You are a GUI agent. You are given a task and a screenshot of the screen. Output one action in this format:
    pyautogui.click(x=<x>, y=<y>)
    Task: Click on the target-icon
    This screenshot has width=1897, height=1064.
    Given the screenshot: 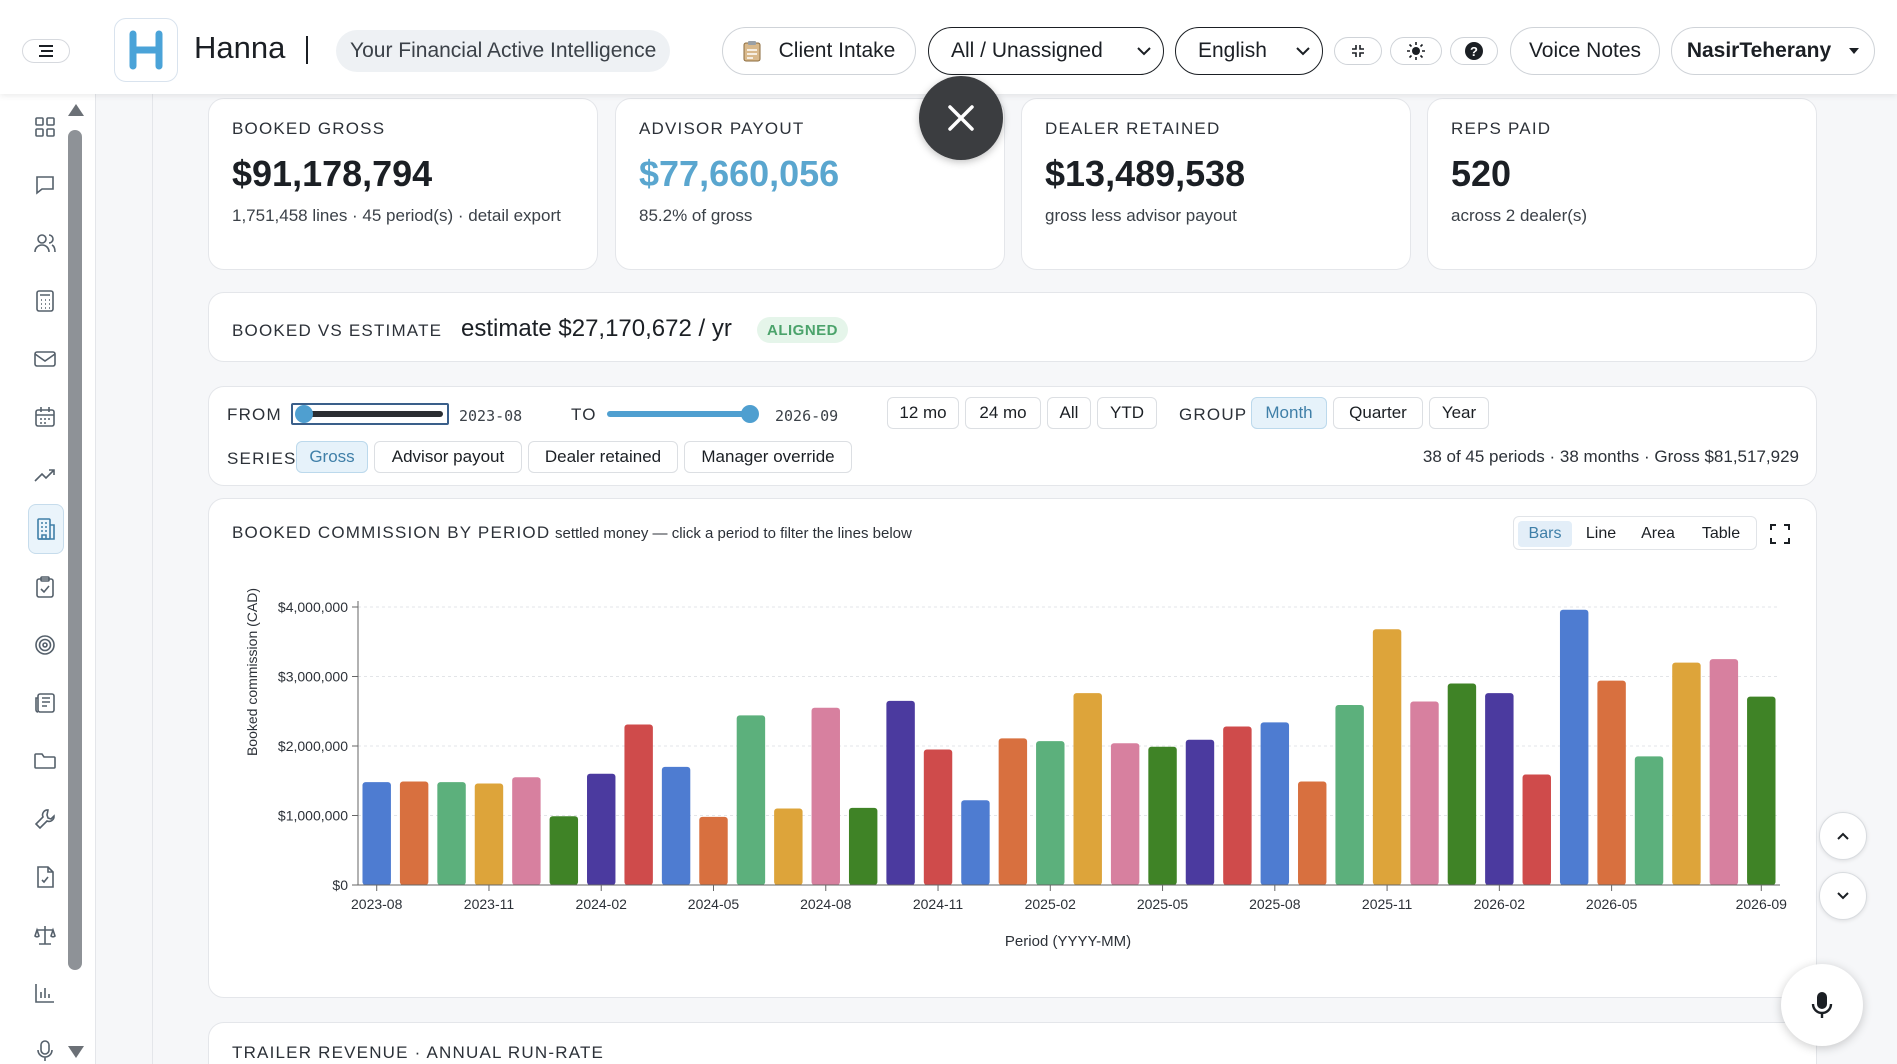 What is the action you would take?
    pyautogui.click(x=45, y=645)
    